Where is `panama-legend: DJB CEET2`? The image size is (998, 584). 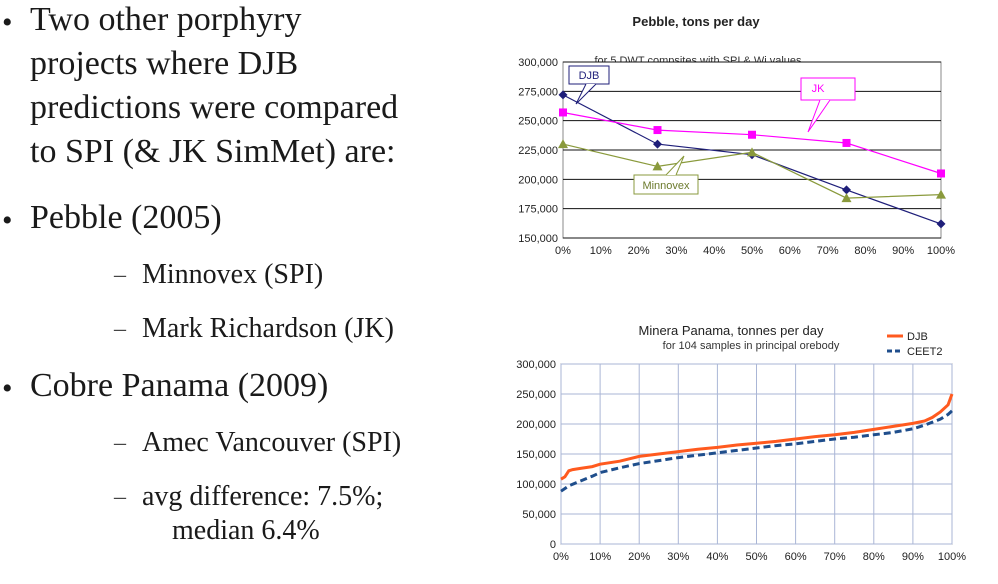 panama-legend: DJB CEET2 is located at coordinates (914, 344).